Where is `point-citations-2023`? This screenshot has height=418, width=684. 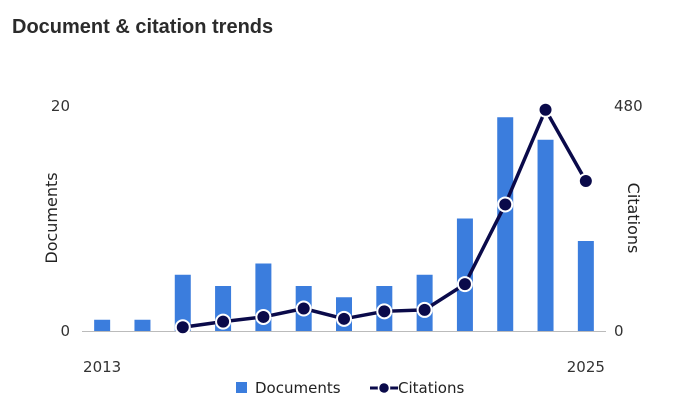 point-citations-2023 is located at coordinates (505, 204).